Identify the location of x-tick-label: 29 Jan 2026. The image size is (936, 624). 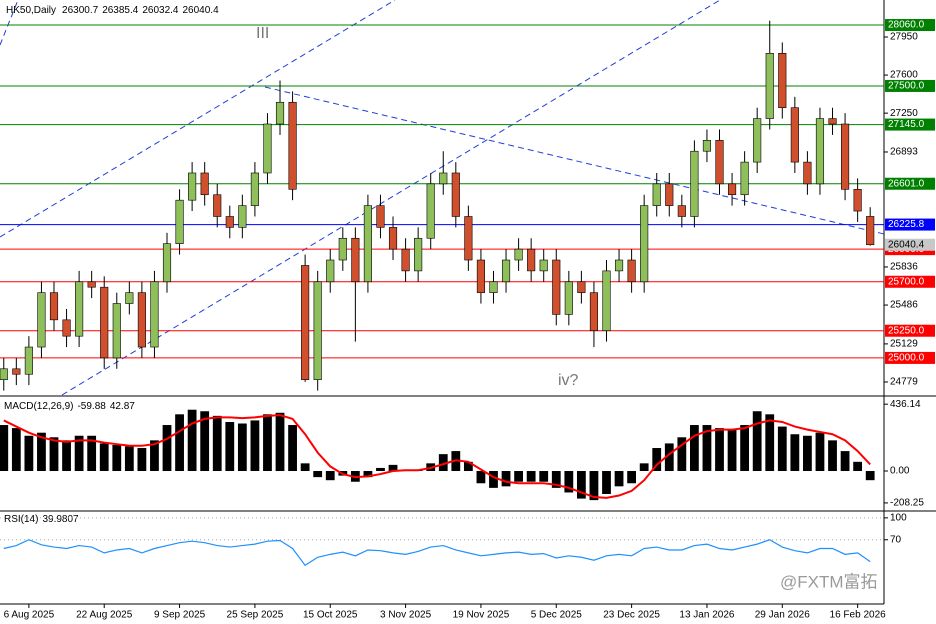
(782, 615).